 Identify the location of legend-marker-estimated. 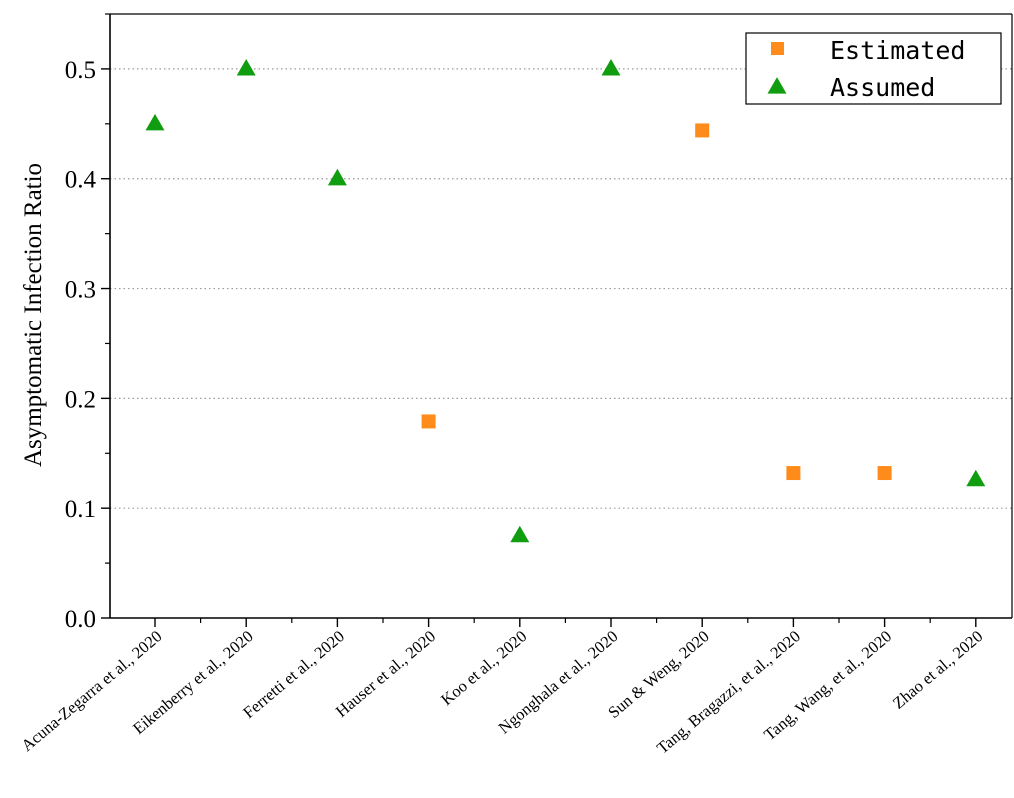
(777, 48).